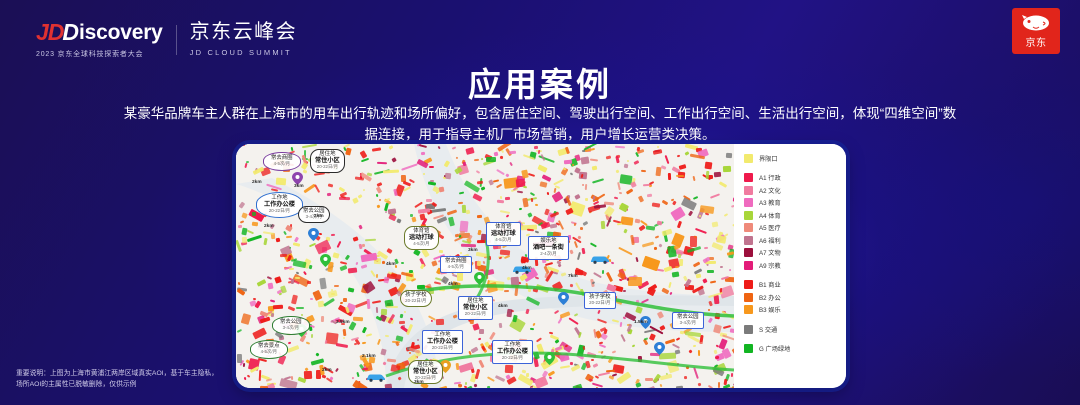  Describe the element at coordinates (243, 32) in the screenshot. I see `summit-name-cn: 京东云峰会` at that location.